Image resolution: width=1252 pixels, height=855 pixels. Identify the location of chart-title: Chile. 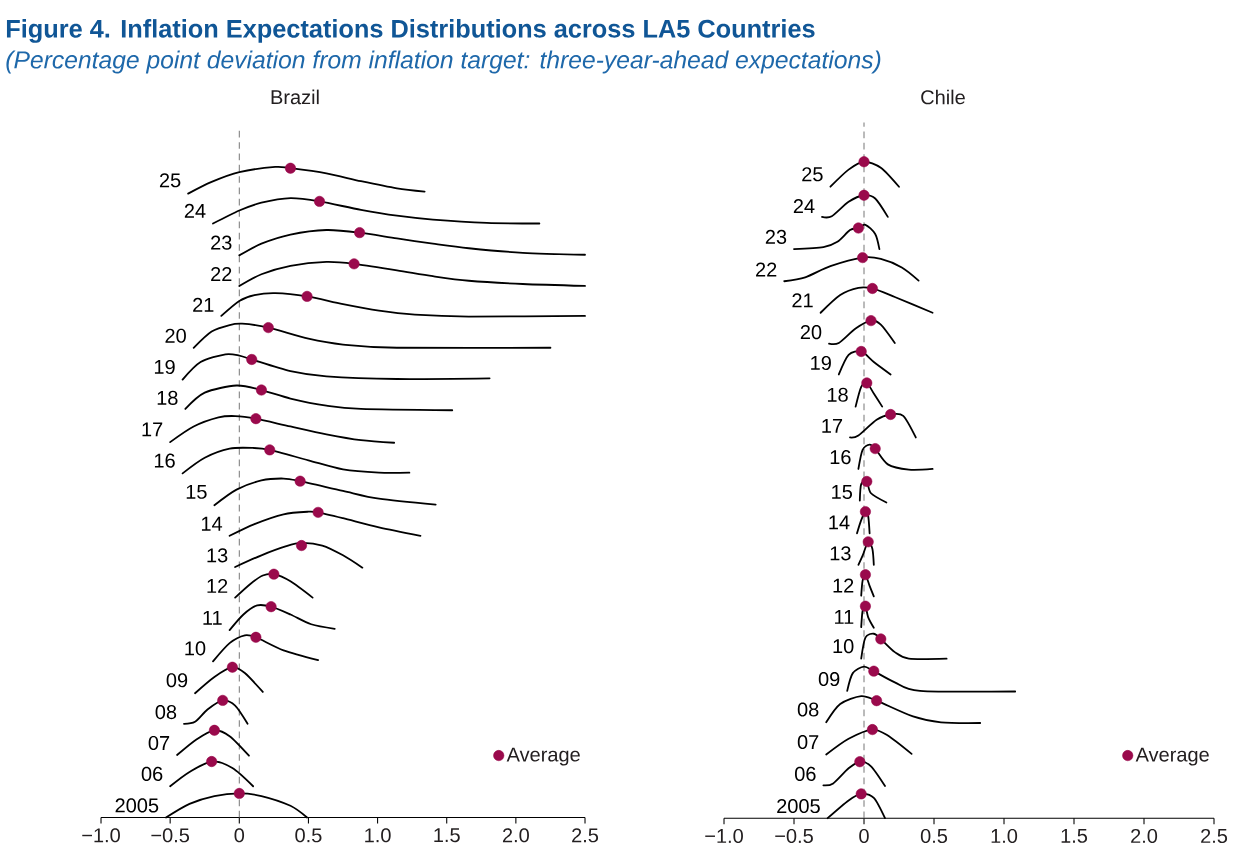
(943, 97).